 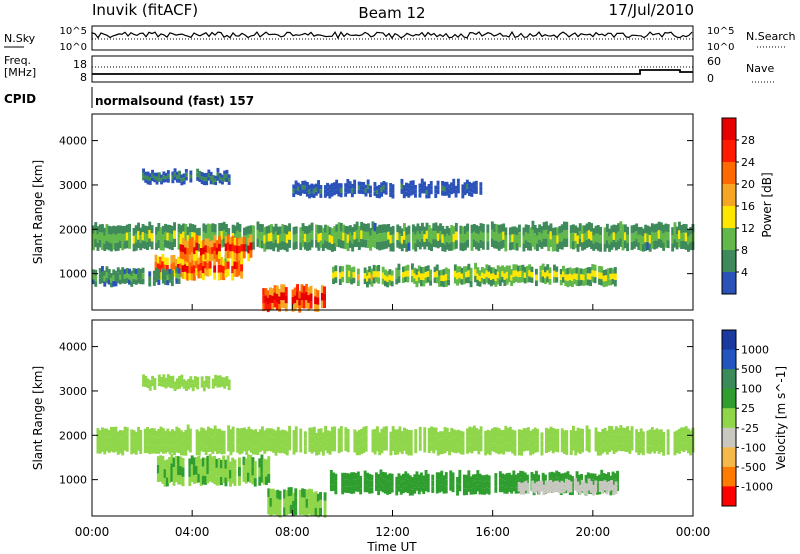 I want to click on nave-label: Nave, so click(x=760, y=68).